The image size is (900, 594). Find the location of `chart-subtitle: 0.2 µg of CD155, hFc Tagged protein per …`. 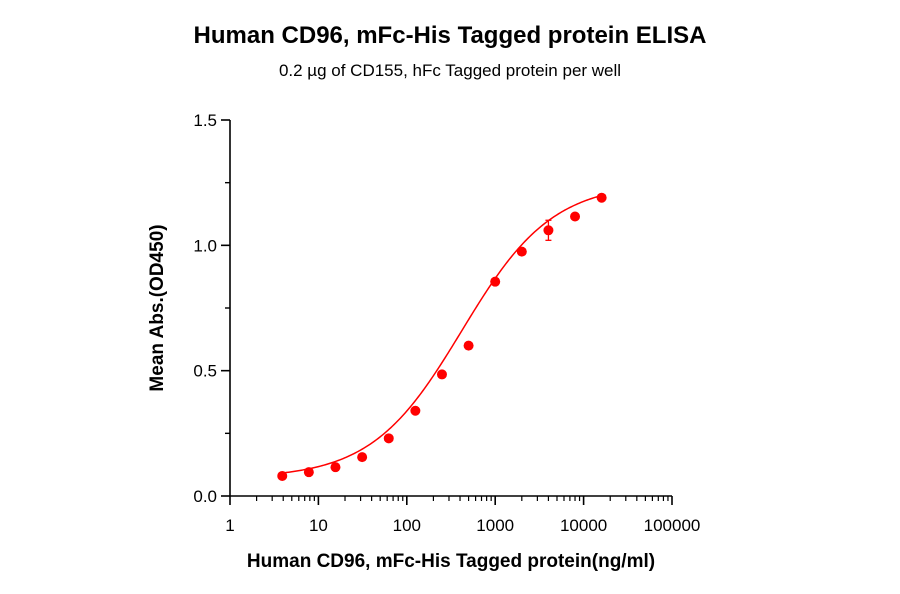

chart-subtitle: 0.2 µg of CD155, hFc Tagged protein per … is located at coordinates (450, 70).